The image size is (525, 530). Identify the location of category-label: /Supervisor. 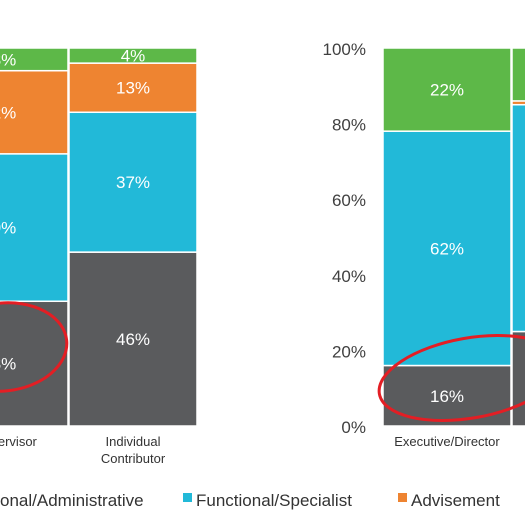
(19, 441).